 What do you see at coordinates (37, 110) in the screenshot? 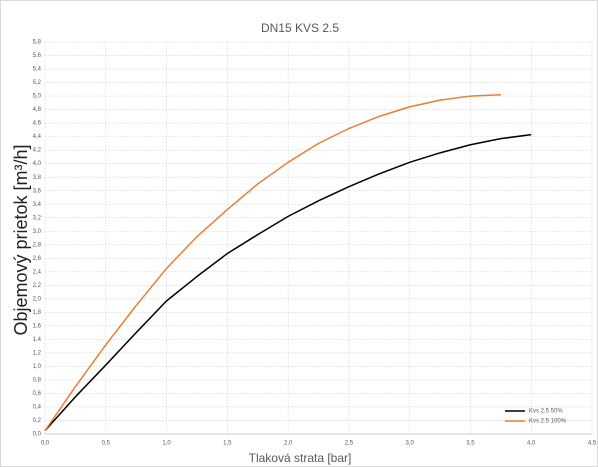
I see `y-tick-label: 4,8` at bounding box center [37, 110].